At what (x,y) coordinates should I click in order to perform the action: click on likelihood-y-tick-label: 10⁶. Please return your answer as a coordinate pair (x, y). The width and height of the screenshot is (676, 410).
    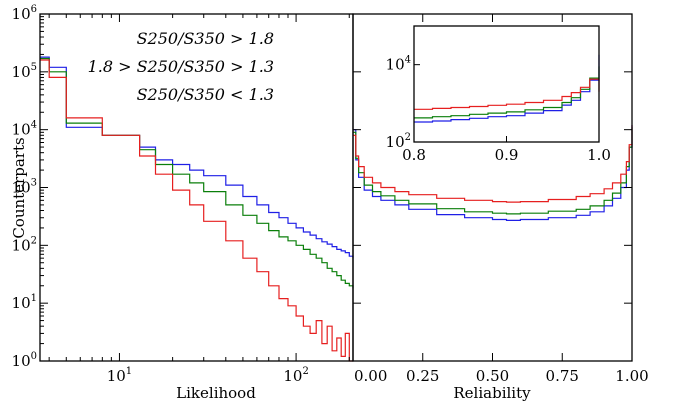
    Looking at the image, I should click on (24, 13).